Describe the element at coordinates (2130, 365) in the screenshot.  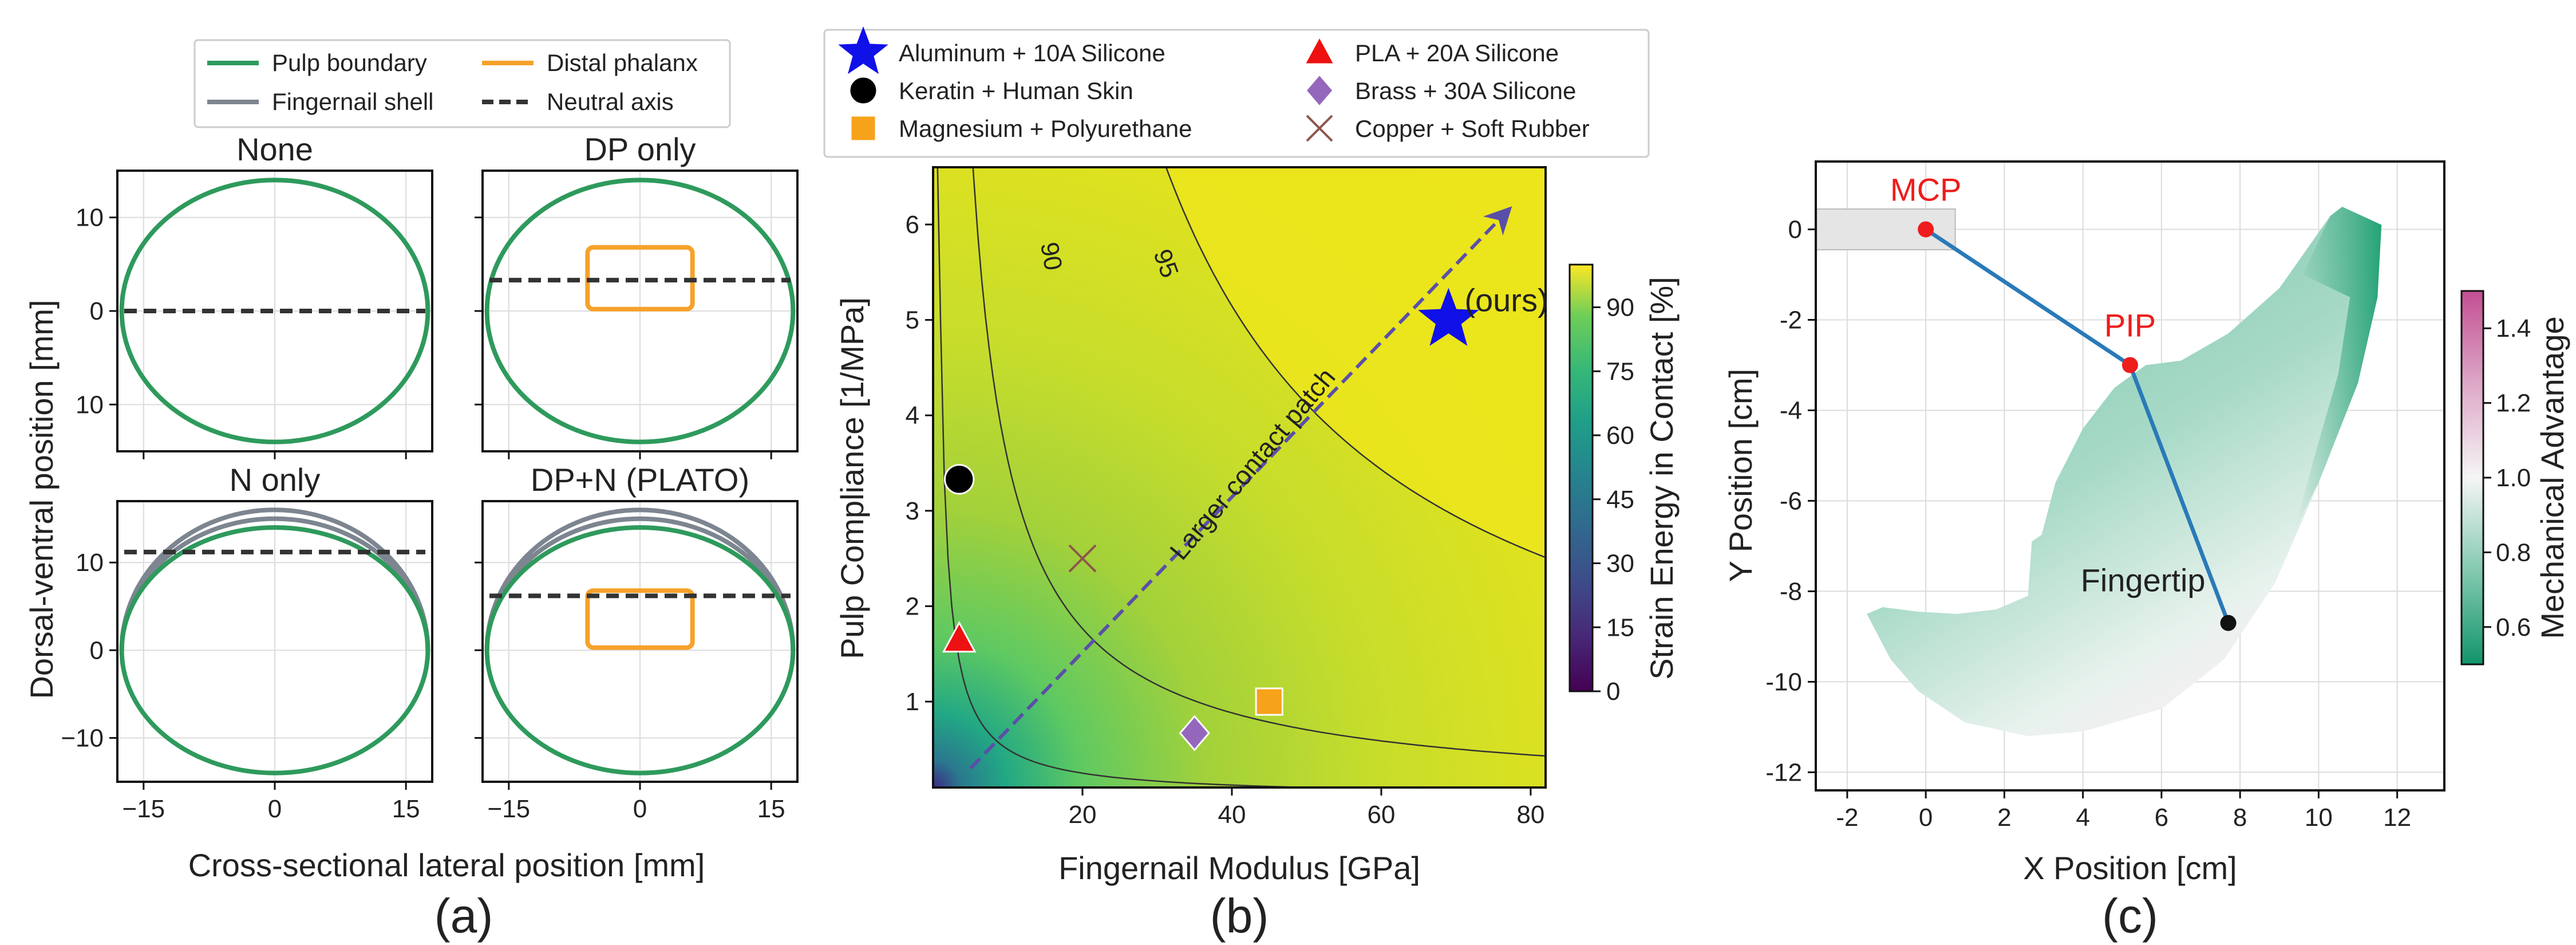
I see `joint-pip` at that location.